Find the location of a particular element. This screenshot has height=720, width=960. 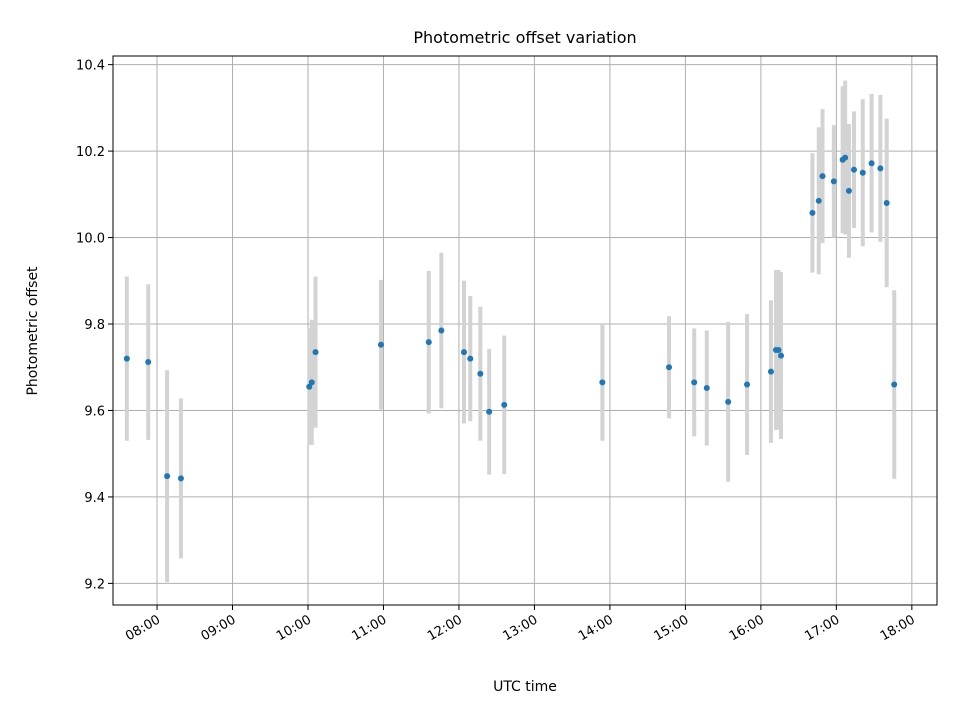

y-tick-label: 9.2 is located at coordinates (94, 584).